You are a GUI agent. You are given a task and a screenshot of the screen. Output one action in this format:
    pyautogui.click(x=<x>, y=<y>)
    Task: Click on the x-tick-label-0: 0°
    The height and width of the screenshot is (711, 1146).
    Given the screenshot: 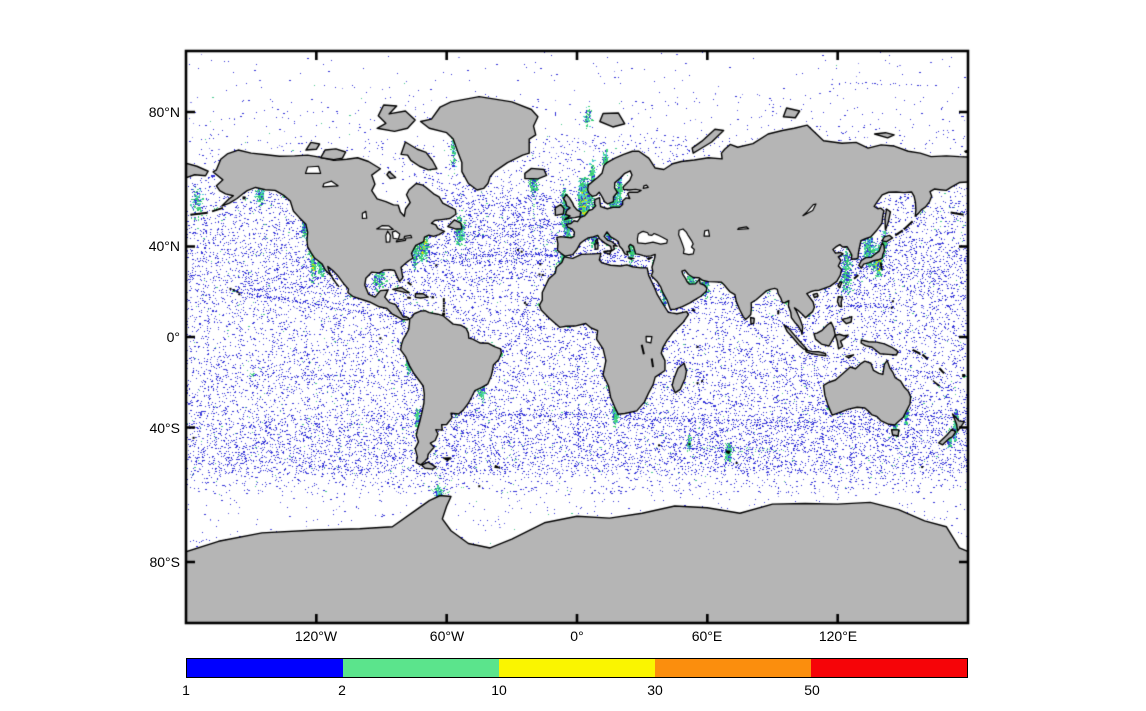 What is the action you would take?
    pyautogui.click(x=577, y=636)
    